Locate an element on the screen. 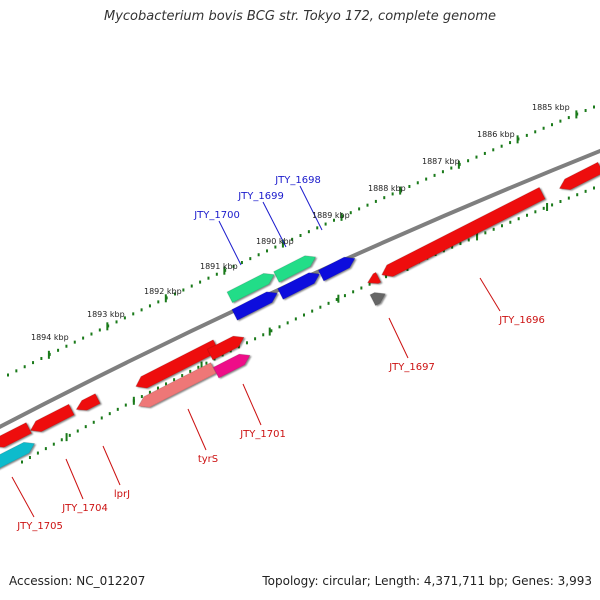  gene-label-JTY_1705-connector is located at coordinates (23, 497).